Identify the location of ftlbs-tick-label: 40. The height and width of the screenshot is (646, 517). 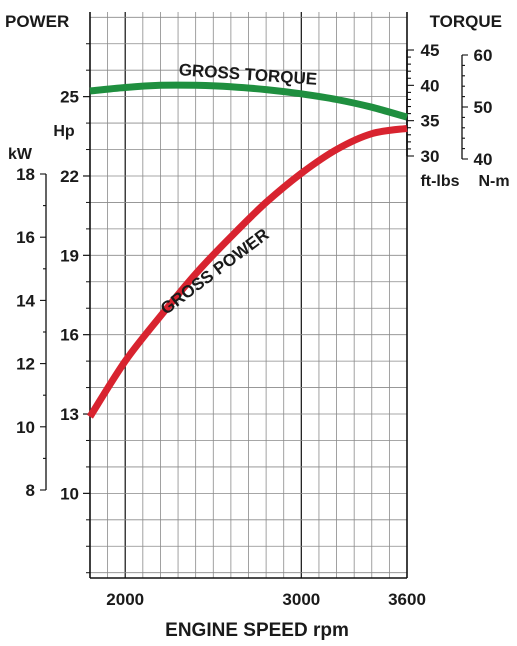
(430, 85).